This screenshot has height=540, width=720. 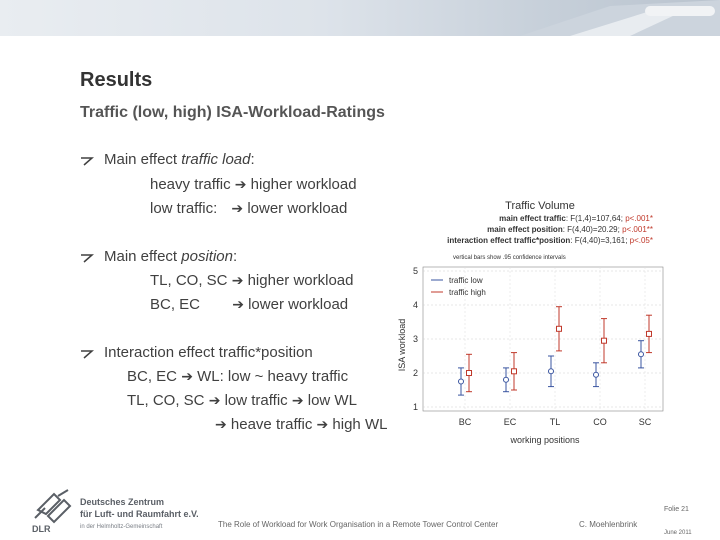 I want to click on y-axis-label: ISA workload, so click(x=402, y=345).